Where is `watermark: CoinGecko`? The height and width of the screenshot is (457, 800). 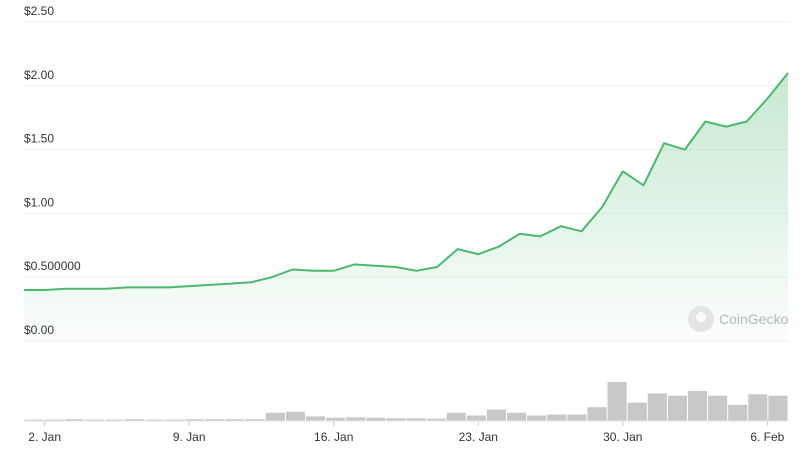
watermark: CoinGecko is located at coordinates (738, 319).